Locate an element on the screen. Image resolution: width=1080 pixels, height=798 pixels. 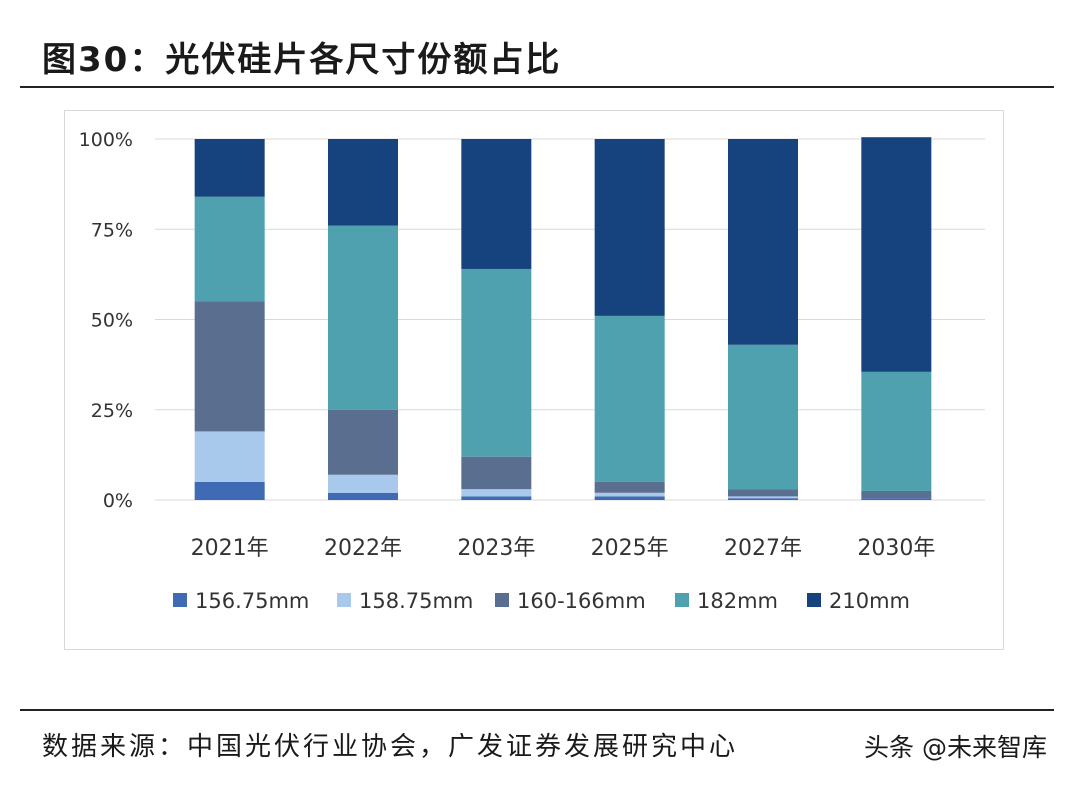
x-tick-label: 2022年 is located at coordinates (363, 548).